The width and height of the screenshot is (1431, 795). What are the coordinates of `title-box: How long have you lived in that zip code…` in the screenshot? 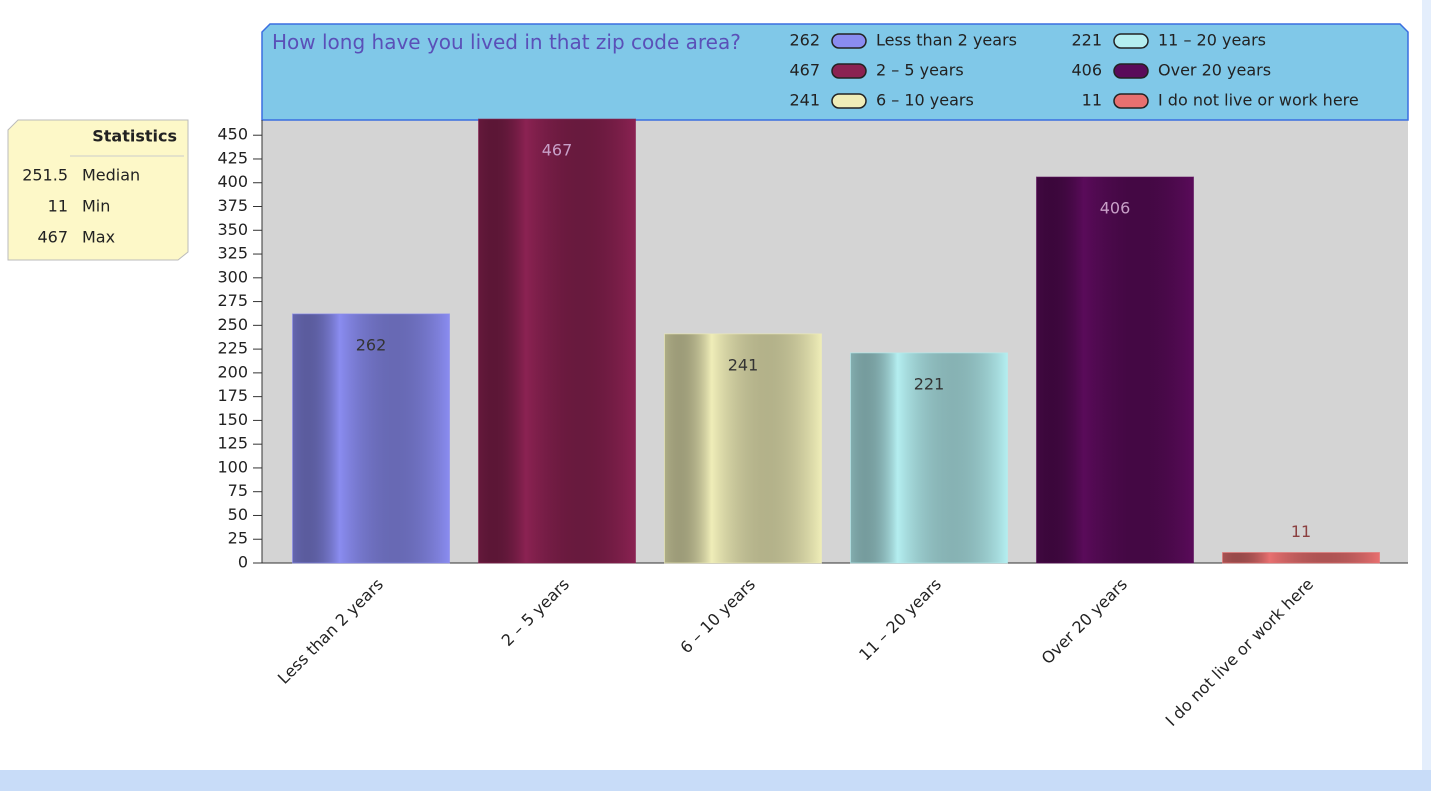 It's located at (506, 42).